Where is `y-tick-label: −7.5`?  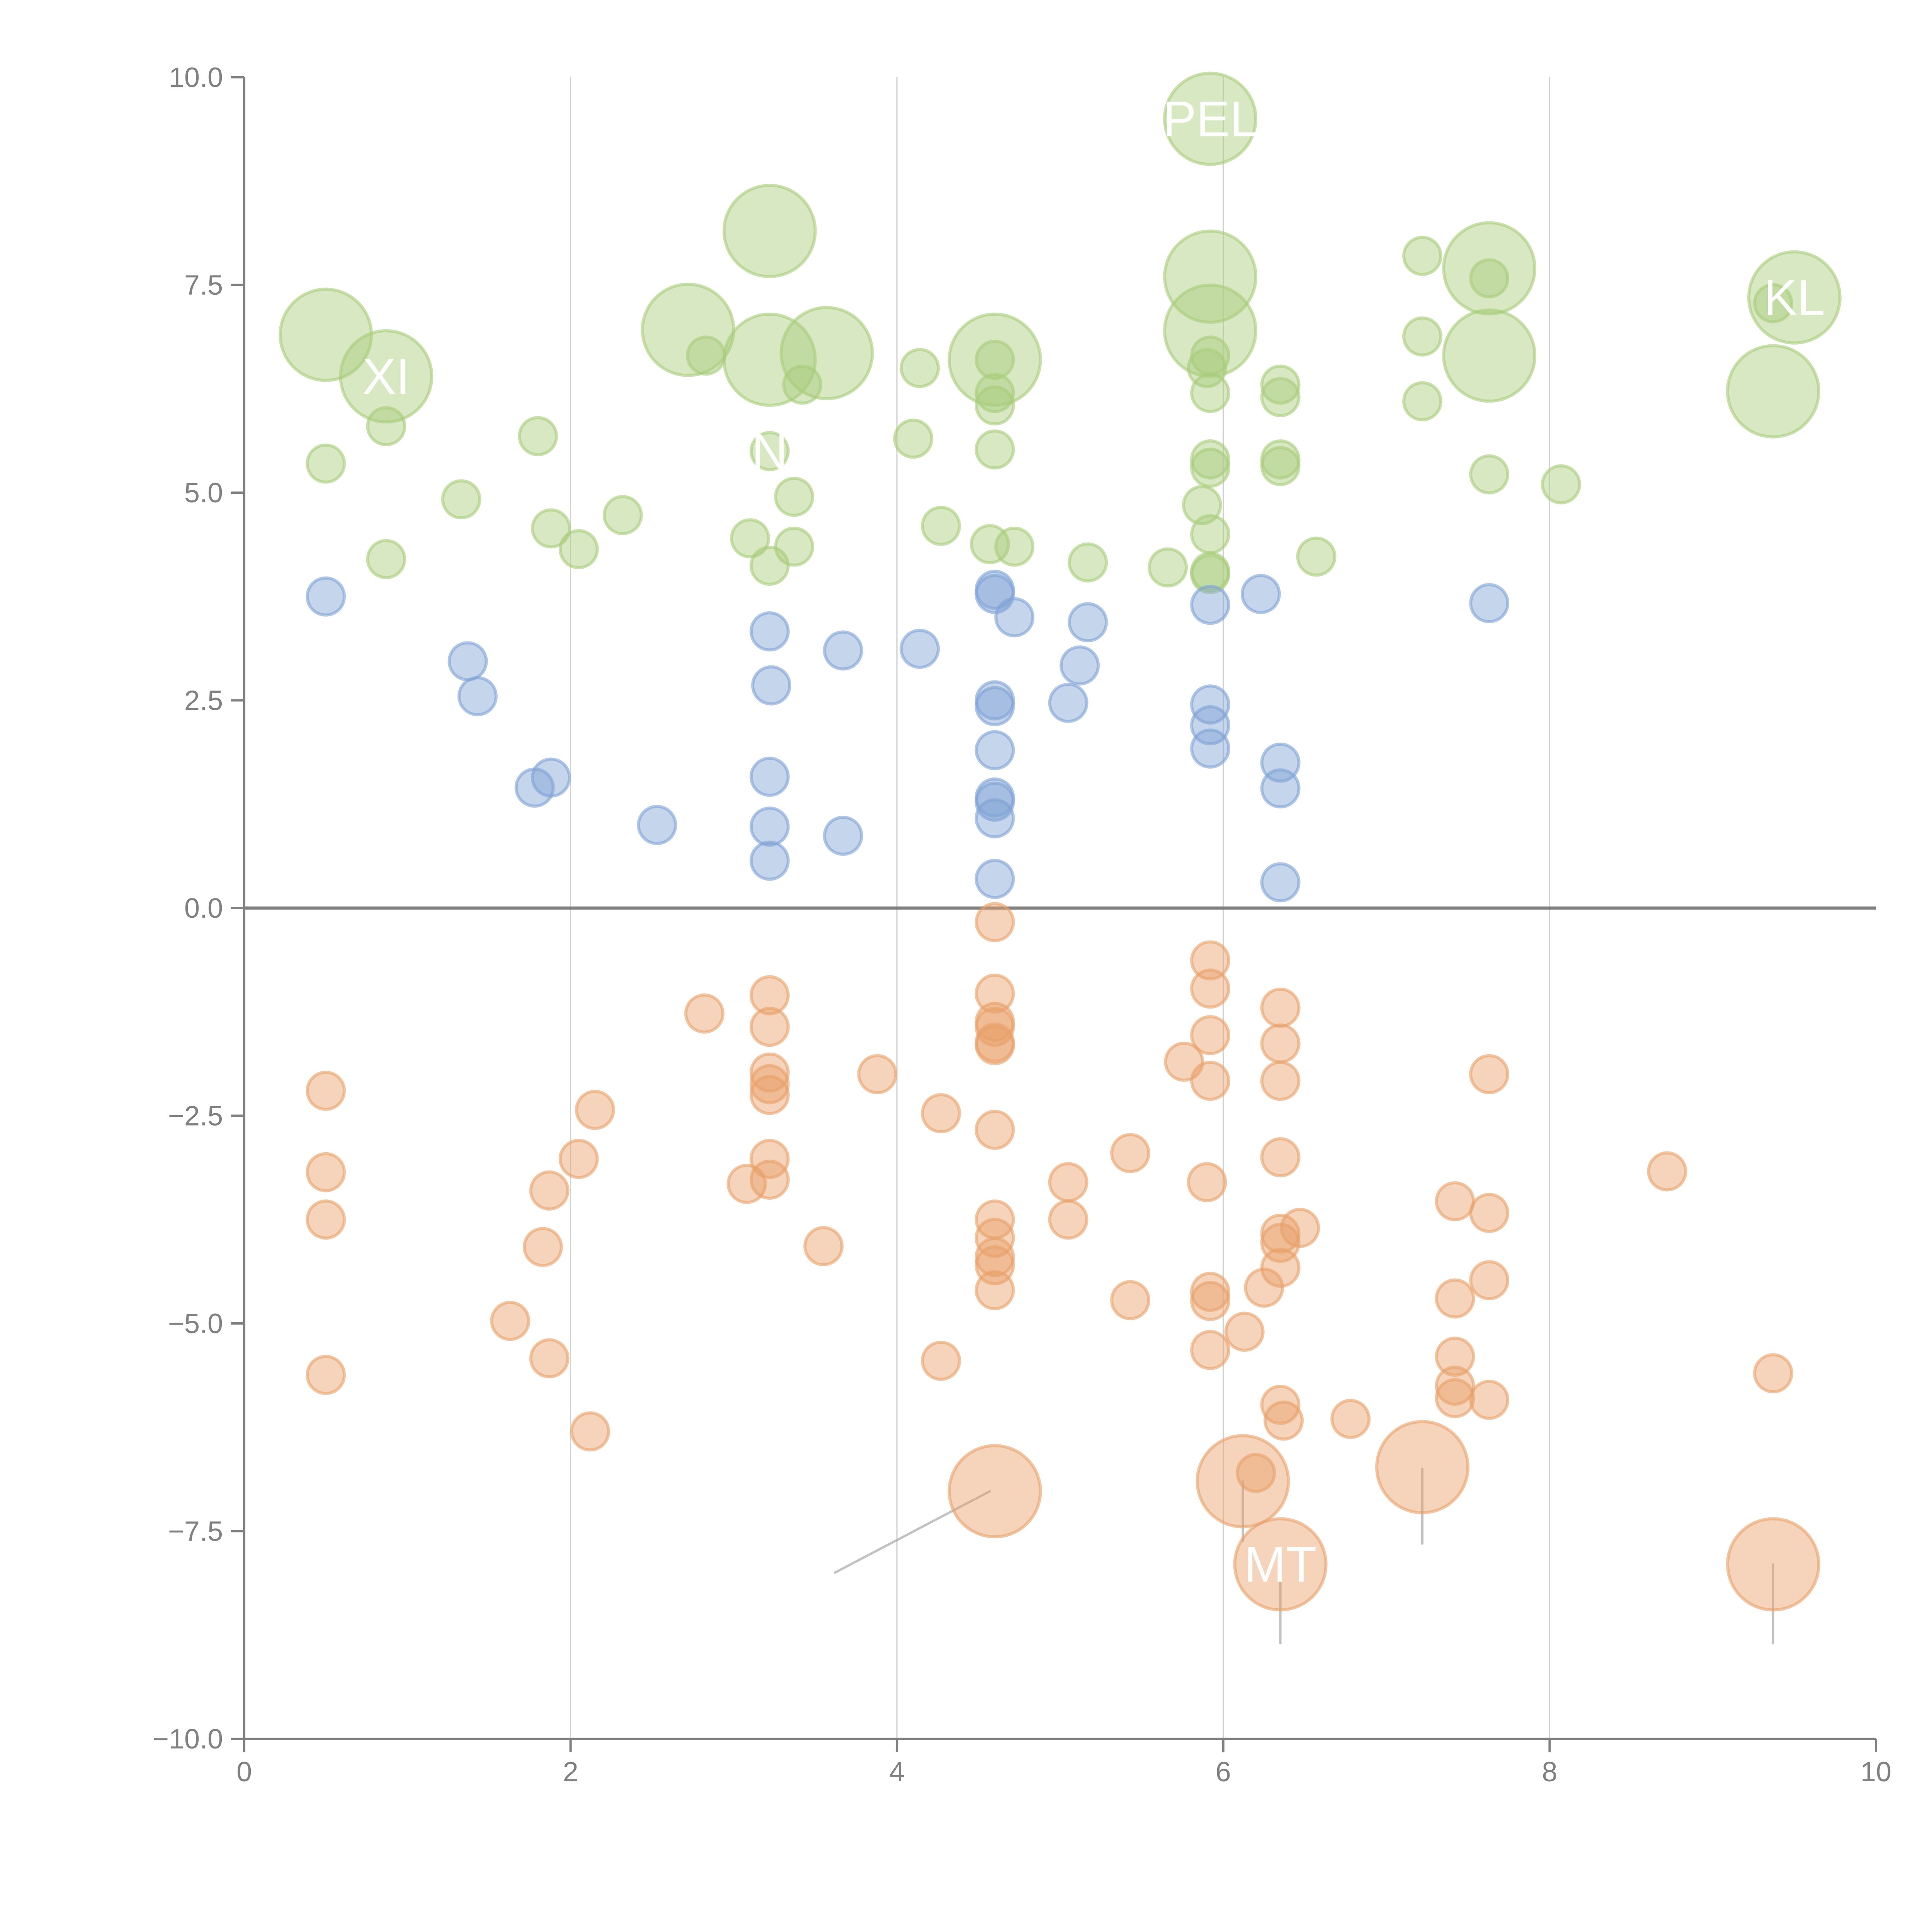
y-tick-label: −7.5 is located at coordinates (196, 1532).